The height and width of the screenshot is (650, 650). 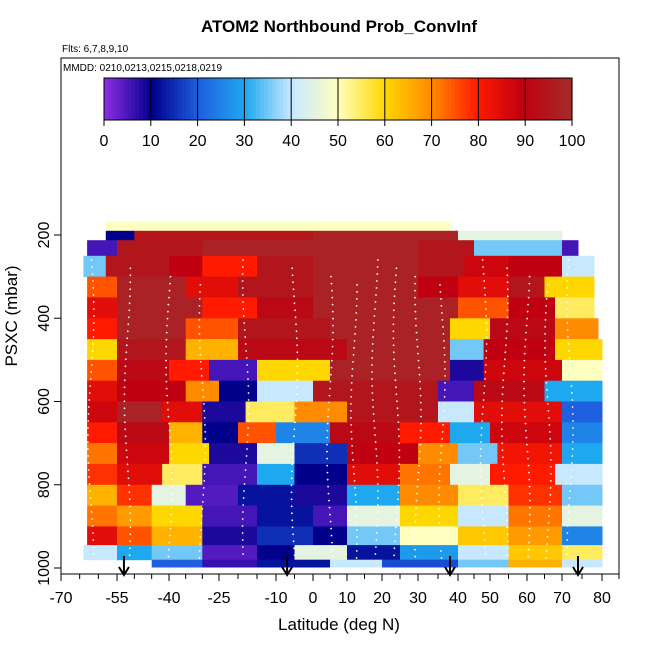 I want to click on x-tick-label: 80, so click(x=602, y=598).